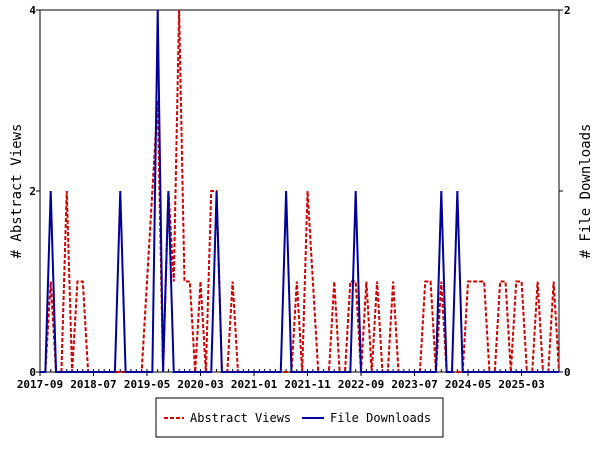  Describe the element at coordinates (380, 418) in the screenshot. I see `legend-label-file-downloads: File Downloads` at that location.